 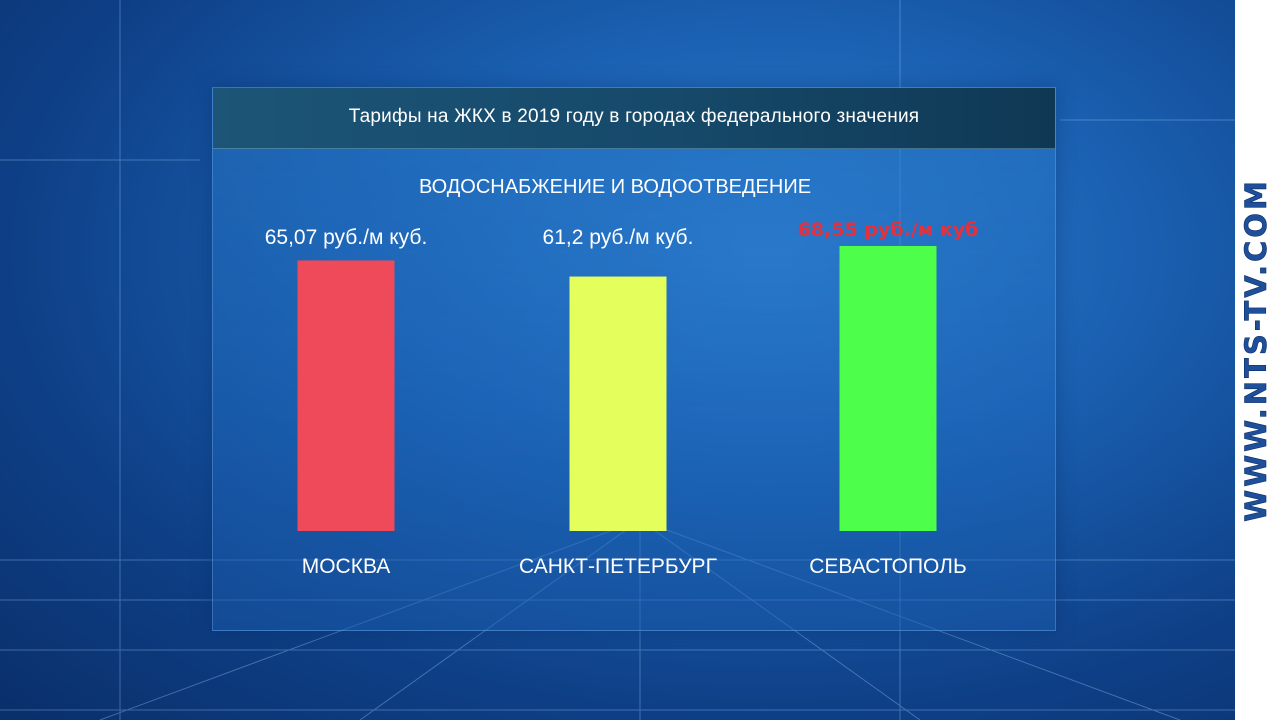 What do you see at coordinates (346, 566) in the screenshot?
I see `category-label-1: МОСКВА` at bounding box center [346, 566].